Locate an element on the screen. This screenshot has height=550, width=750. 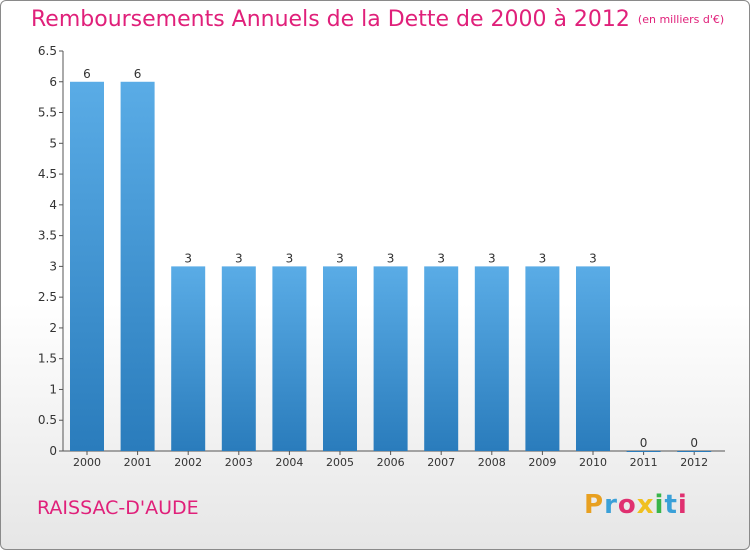
bar-2001 is located at coordinates (137, 266).